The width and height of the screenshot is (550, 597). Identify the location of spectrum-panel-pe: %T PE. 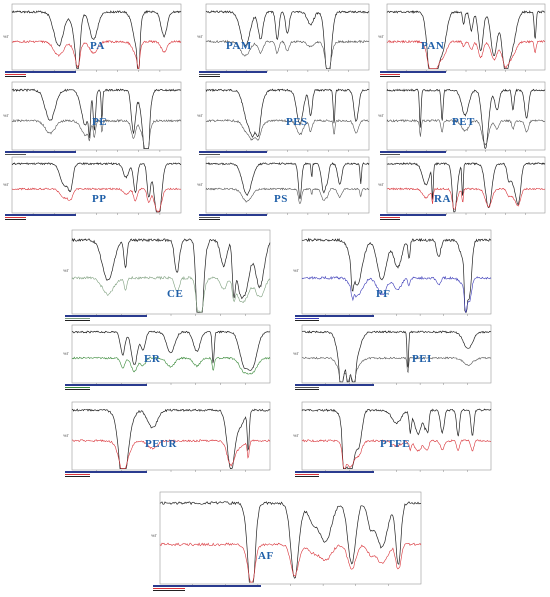
(93, 120).